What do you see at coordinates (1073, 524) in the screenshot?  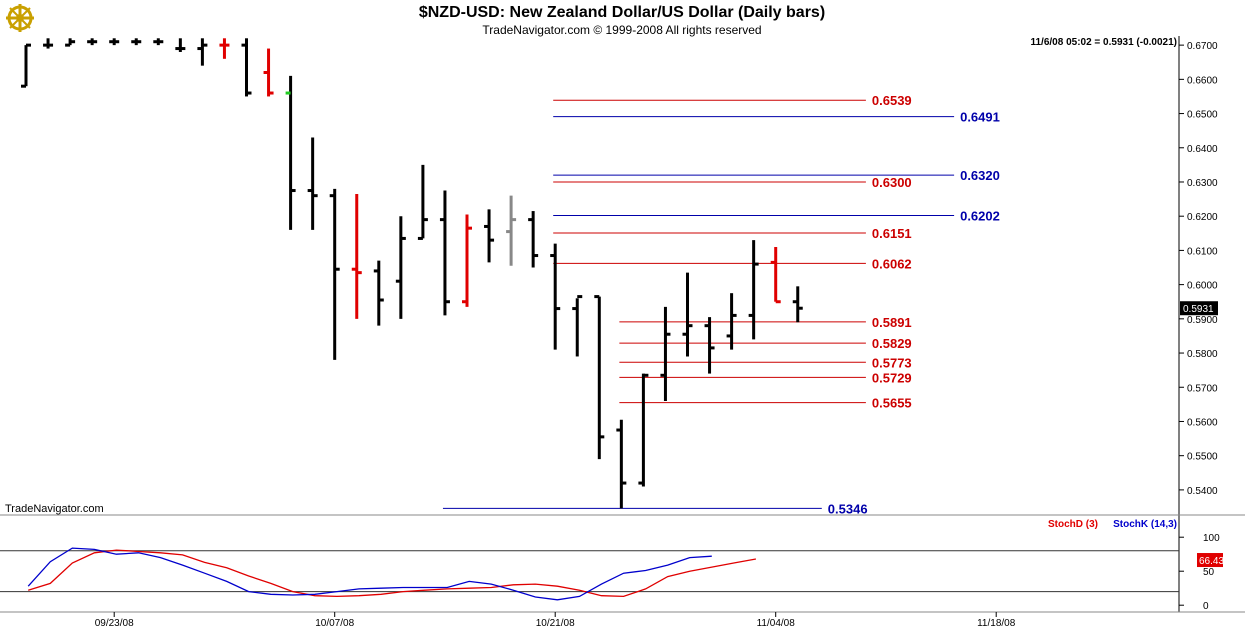 I see `legend-stochd: StochD (3)` at bounding box center [1073, 524].